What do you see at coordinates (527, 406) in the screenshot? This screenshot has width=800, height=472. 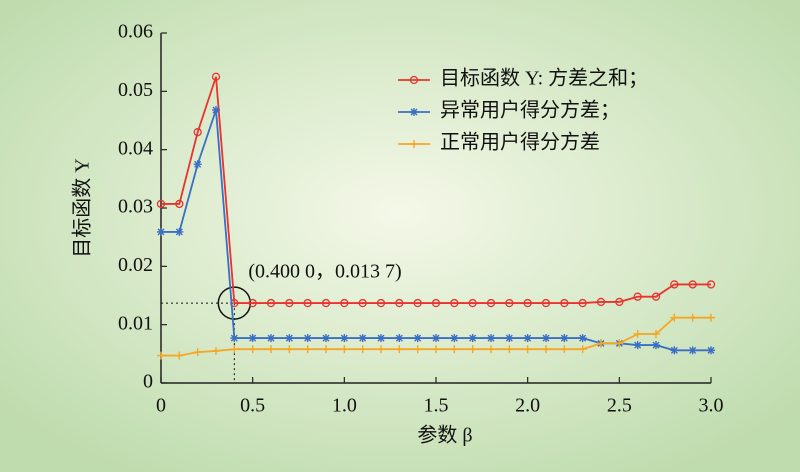 I see `x-tick-label: 2.0` at bounding box center [527, 406].